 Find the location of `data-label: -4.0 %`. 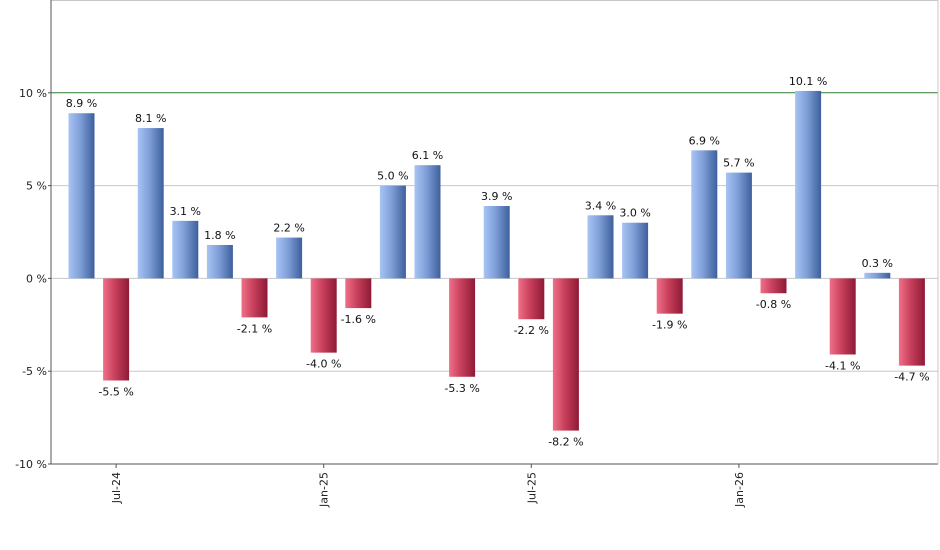

data-label: -4.0 % is located at coordinates (323, 364).